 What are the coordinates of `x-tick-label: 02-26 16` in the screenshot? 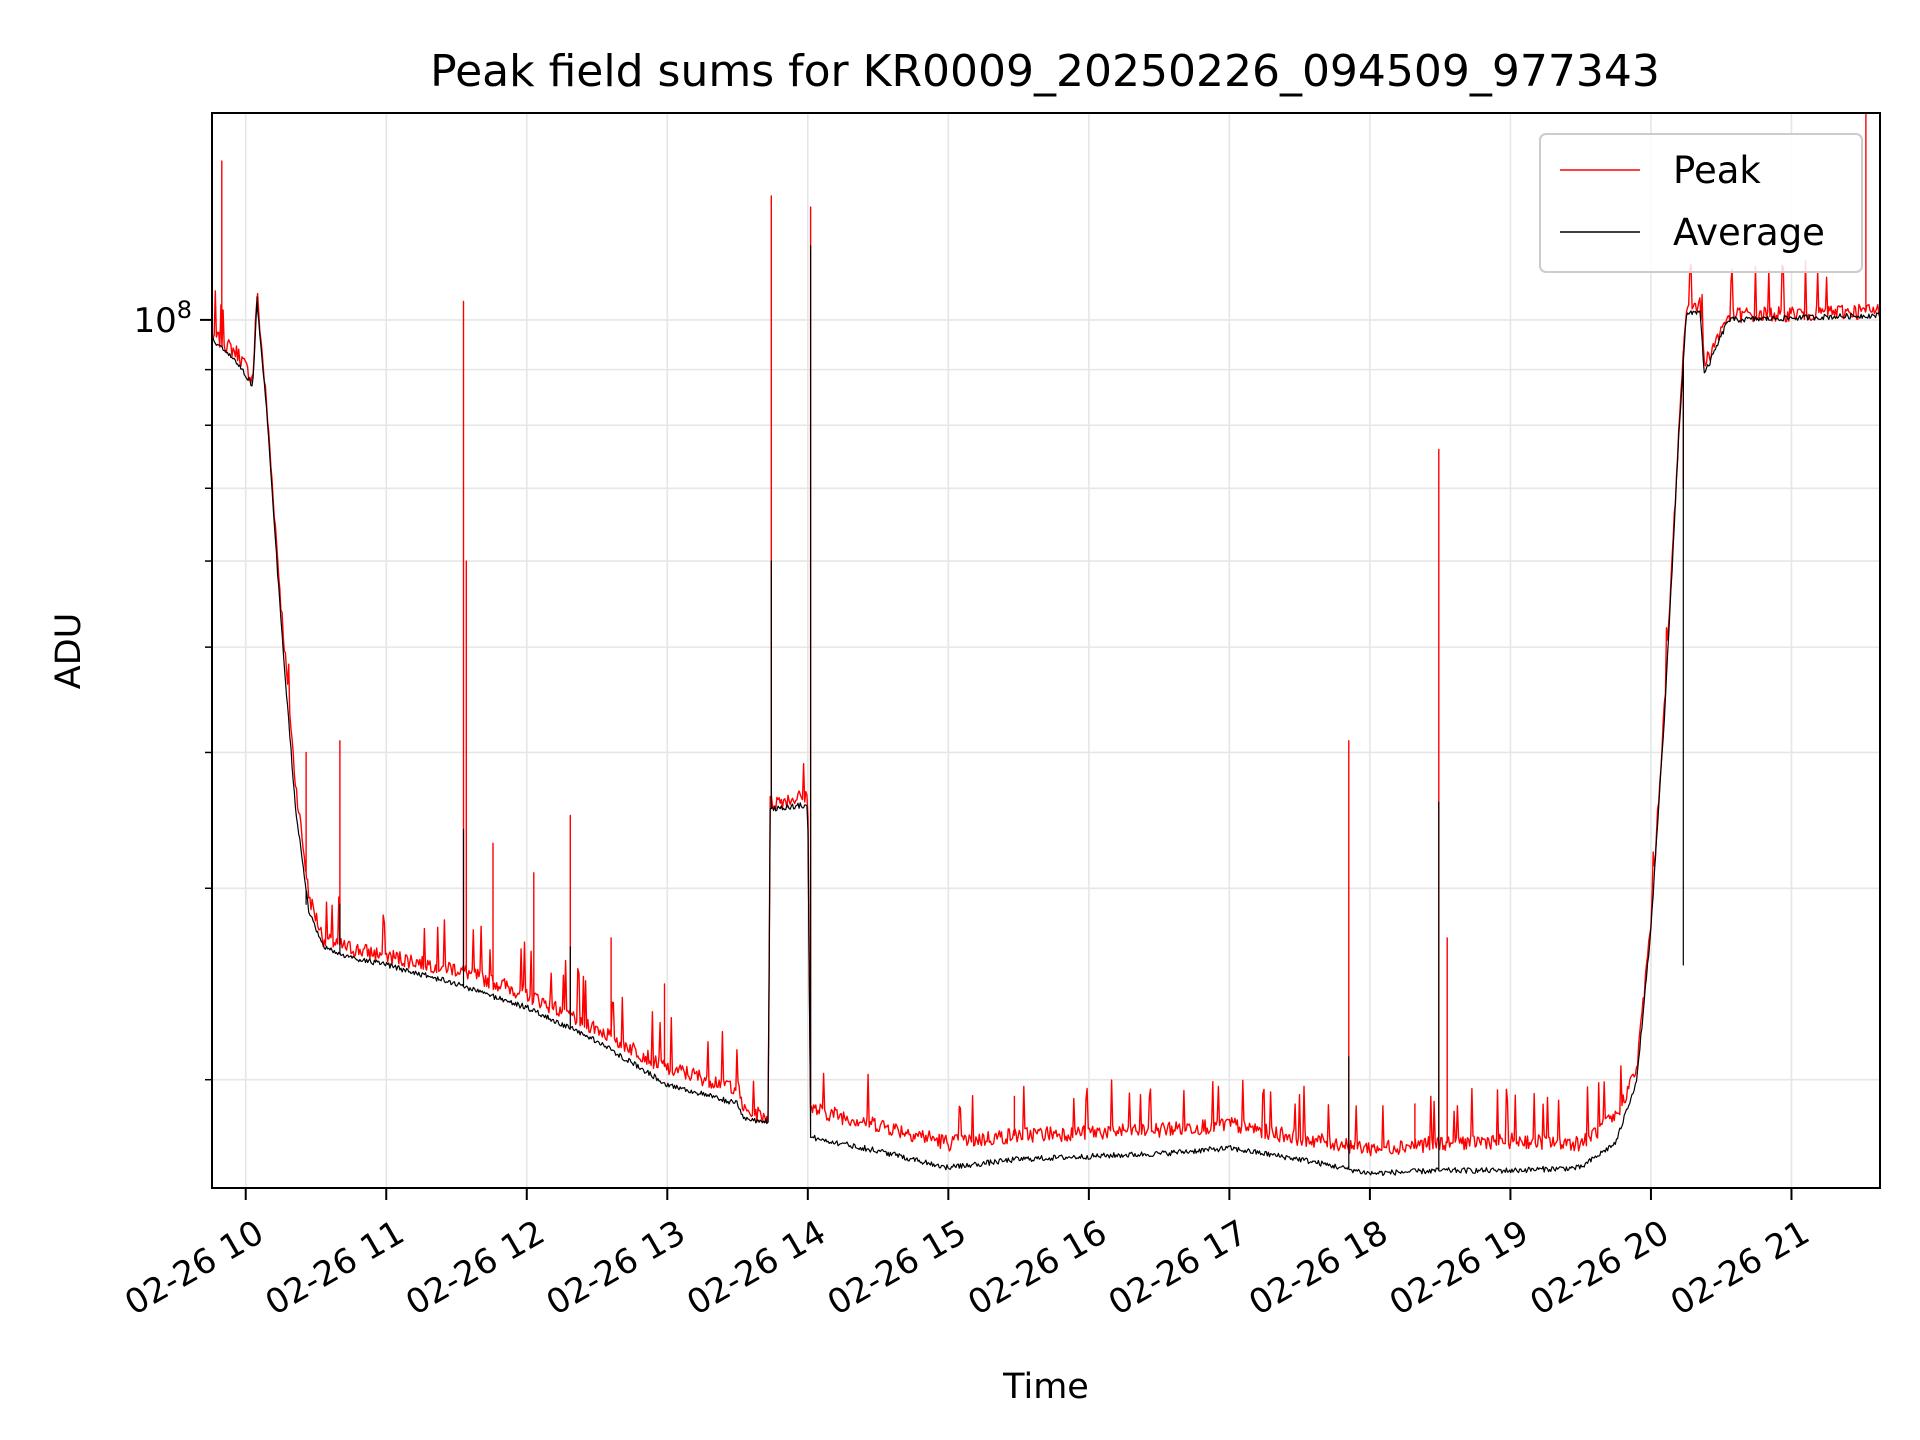 It's located at (1037, 1268).